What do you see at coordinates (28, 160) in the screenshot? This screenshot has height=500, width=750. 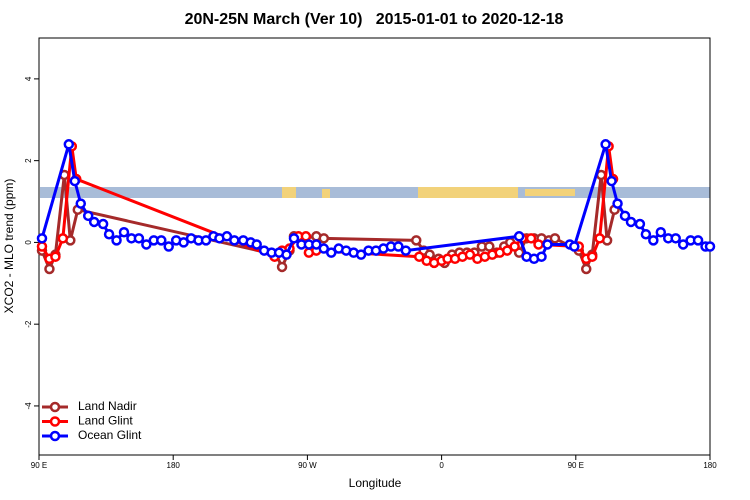 I see `y-tick-label: 2` at bounding box center [28, 160].